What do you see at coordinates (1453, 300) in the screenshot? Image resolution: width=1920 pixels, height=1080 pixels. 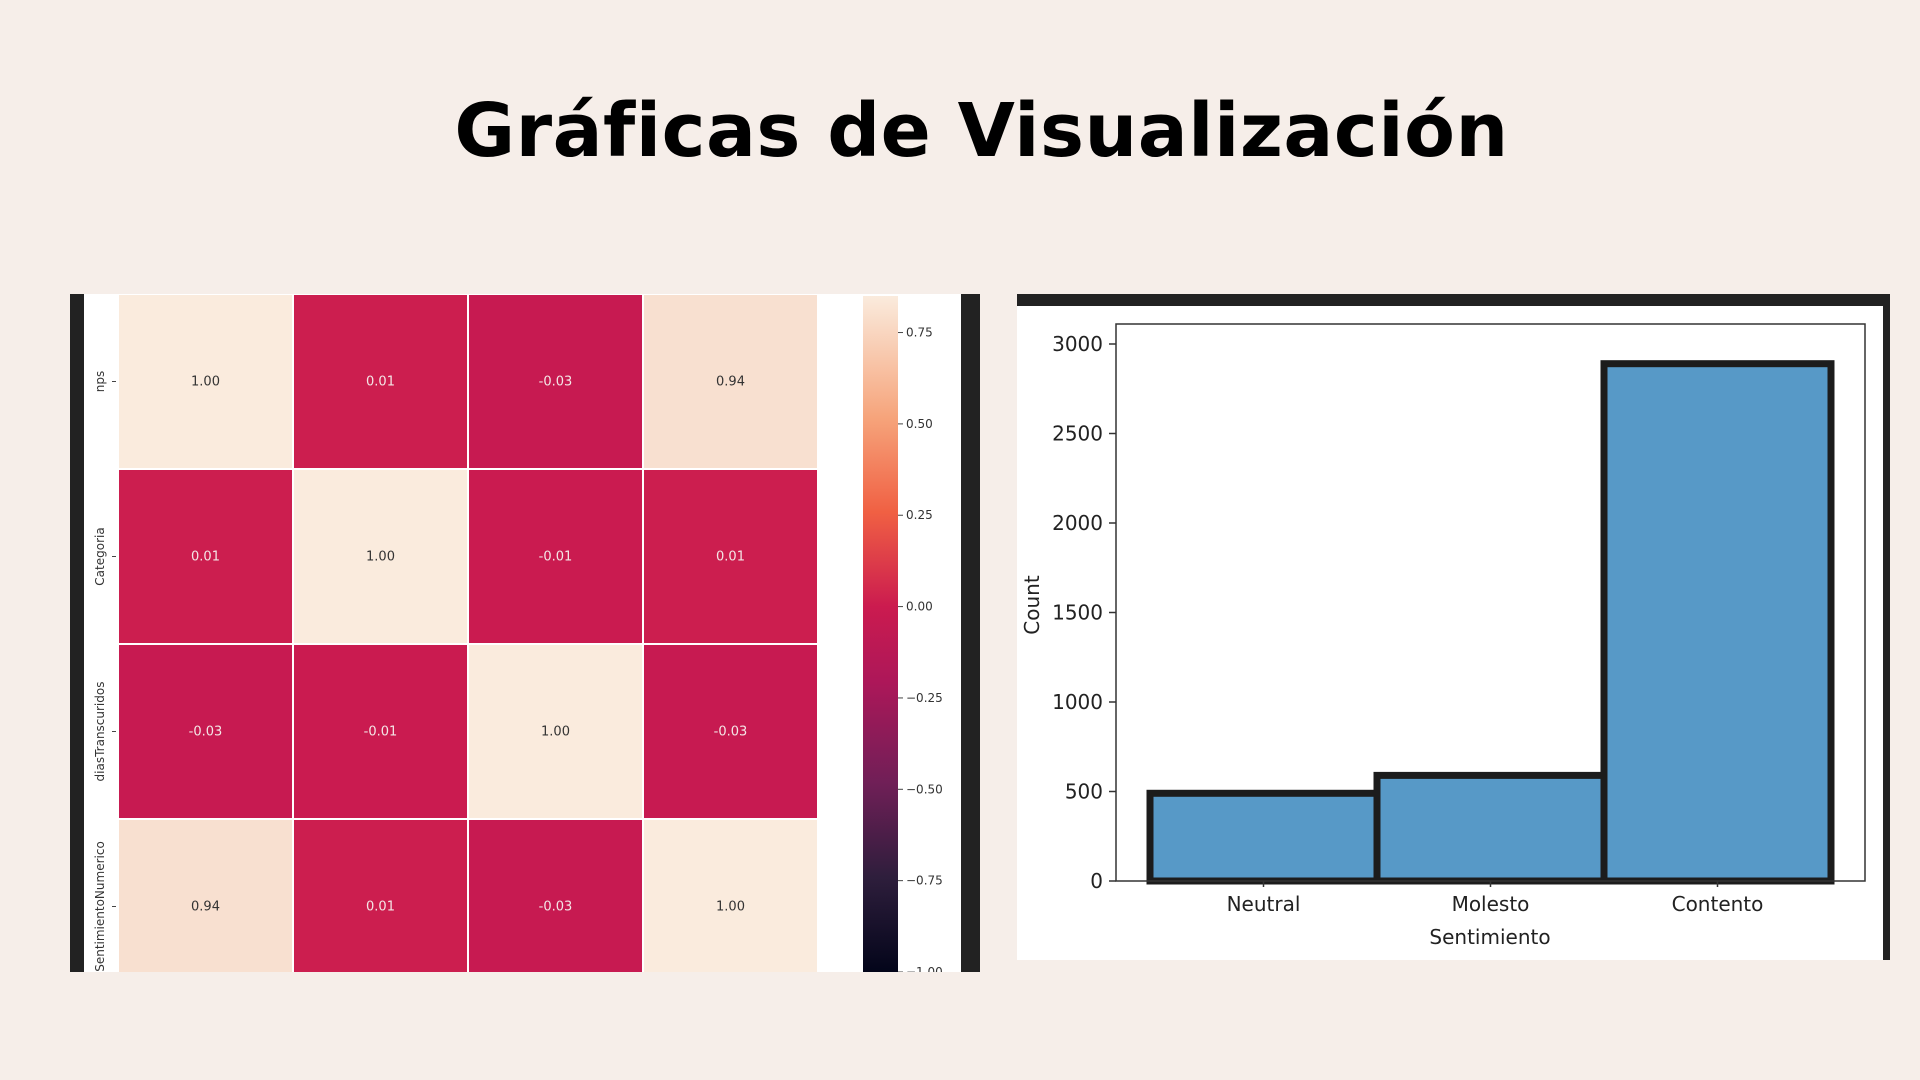 I see `histogram-top-border` at bounding box center [1453, 300].